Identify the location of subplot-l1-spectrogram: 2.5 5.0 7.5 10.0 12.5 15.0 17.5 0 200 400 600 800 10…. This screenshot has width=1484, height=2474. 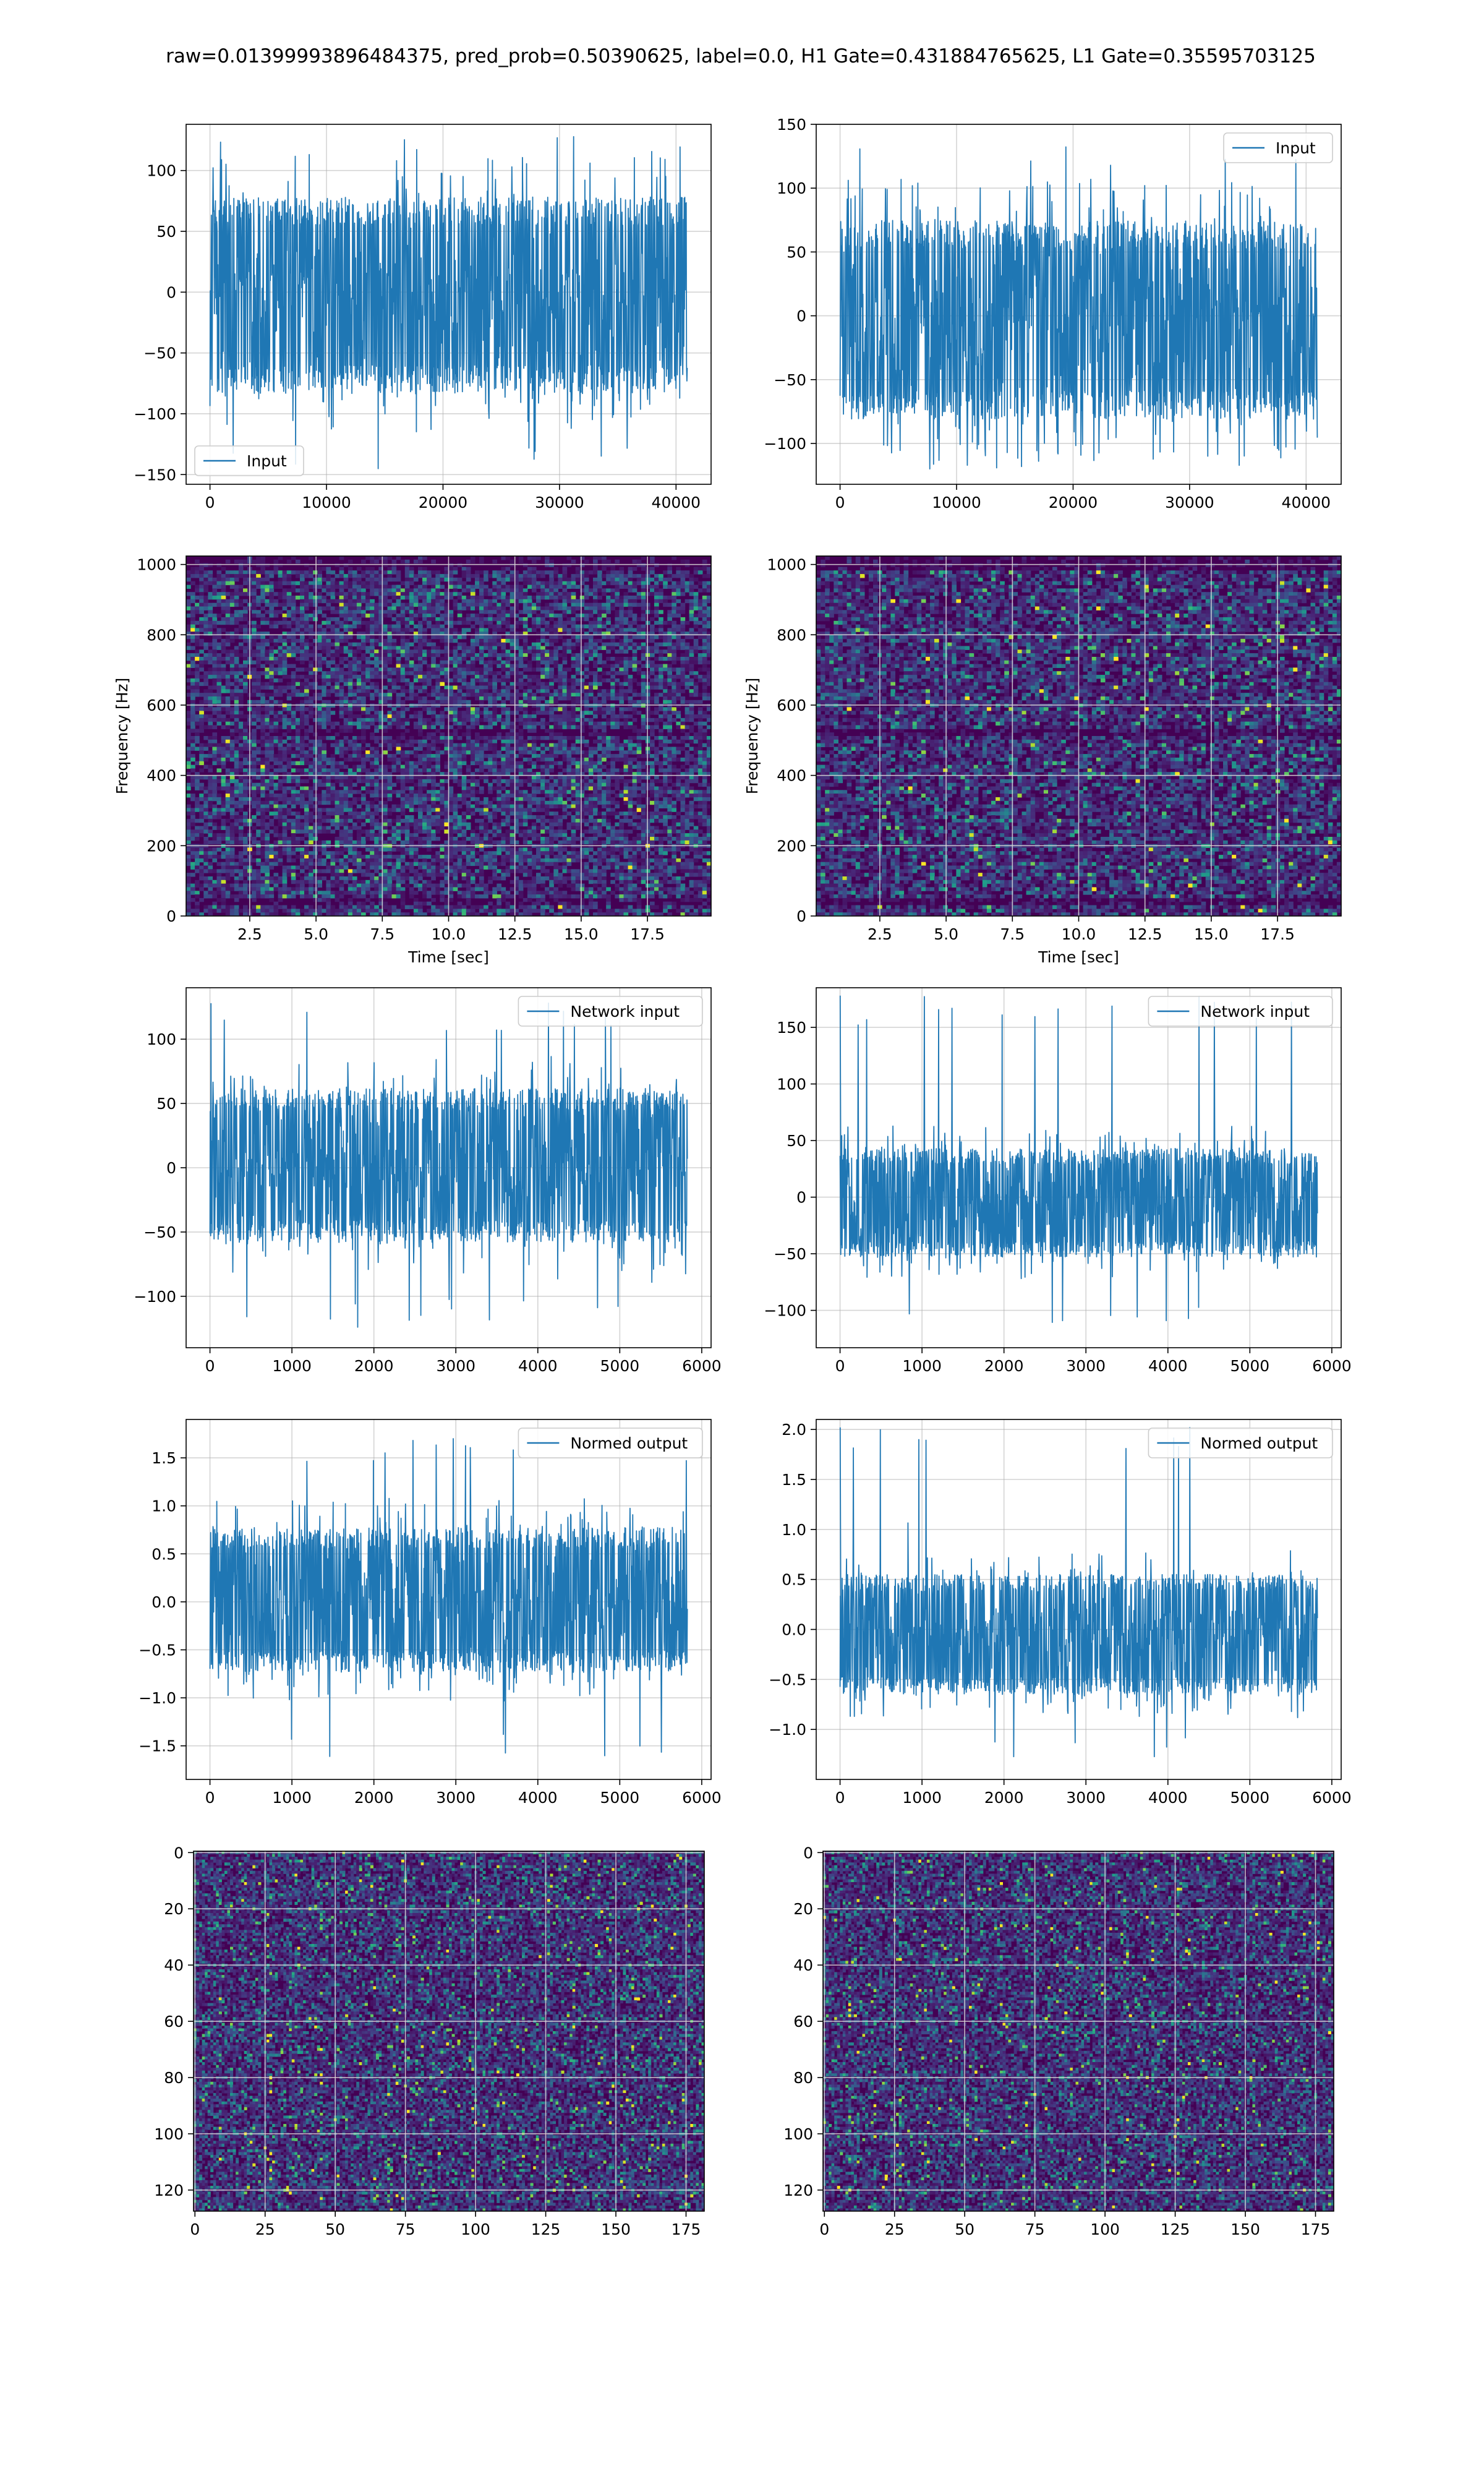
(1042, 761).